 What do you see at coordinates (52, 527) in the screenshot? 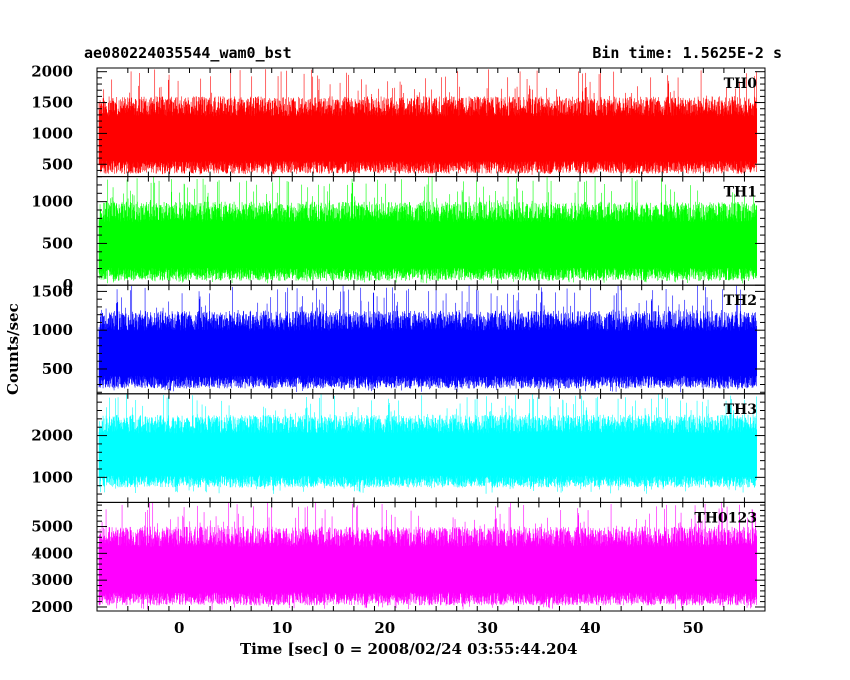
I see `y-tick-label: 5000` at bounding box center [52, 527].